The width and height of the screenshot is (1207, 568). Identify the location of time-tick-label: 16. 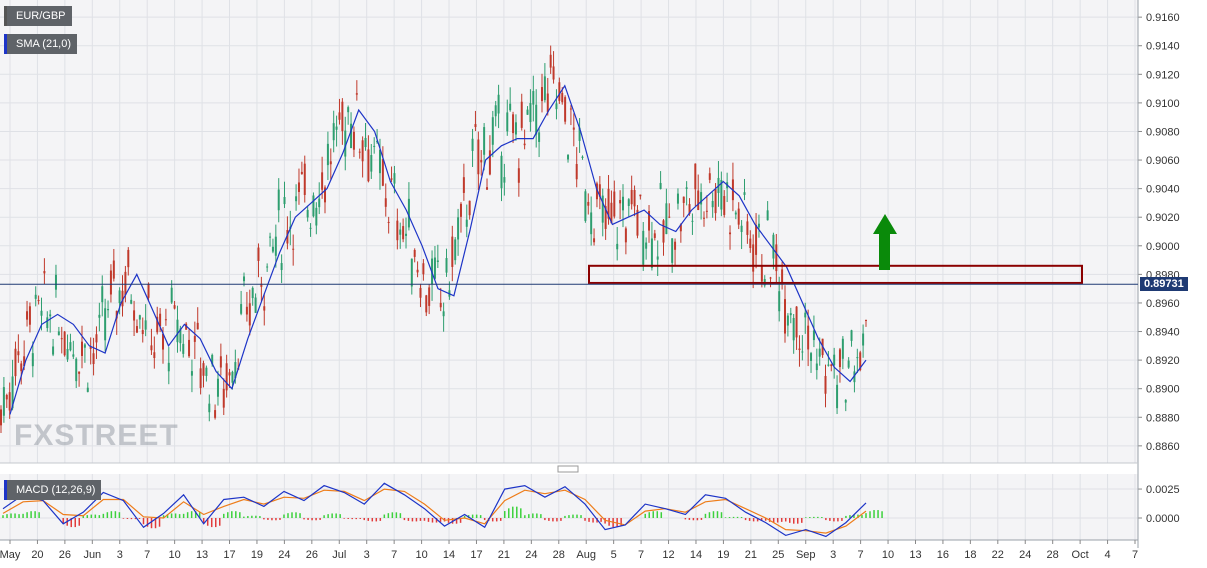
(943, 555).